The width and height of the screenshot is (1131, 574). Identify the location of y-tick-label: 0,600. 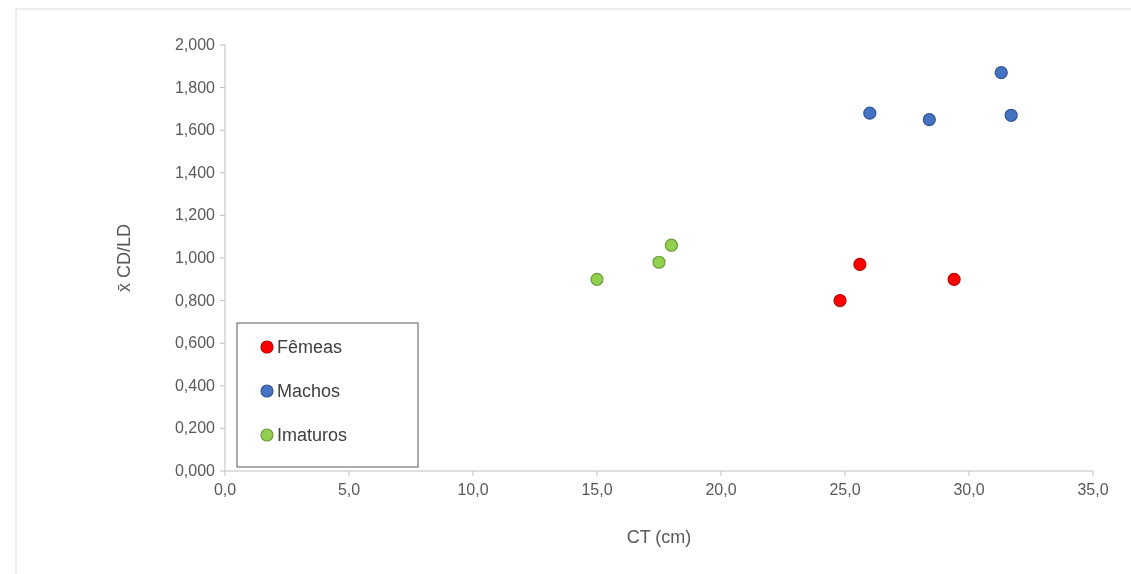
(195, 343).